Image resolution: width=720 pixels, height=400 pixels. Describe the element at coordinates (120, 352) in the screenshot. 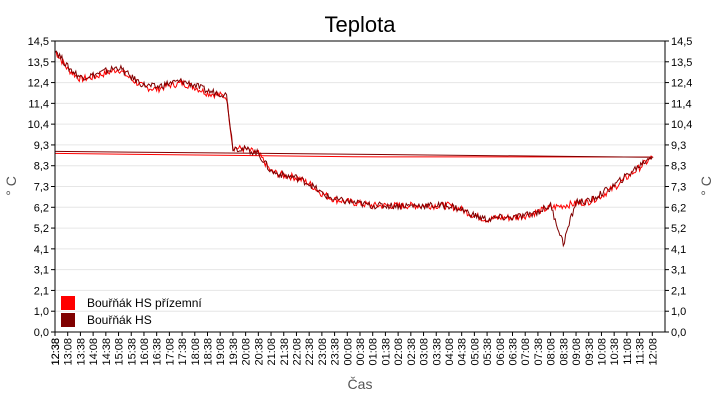

I see `x-tick-label: 15:08` at that location.